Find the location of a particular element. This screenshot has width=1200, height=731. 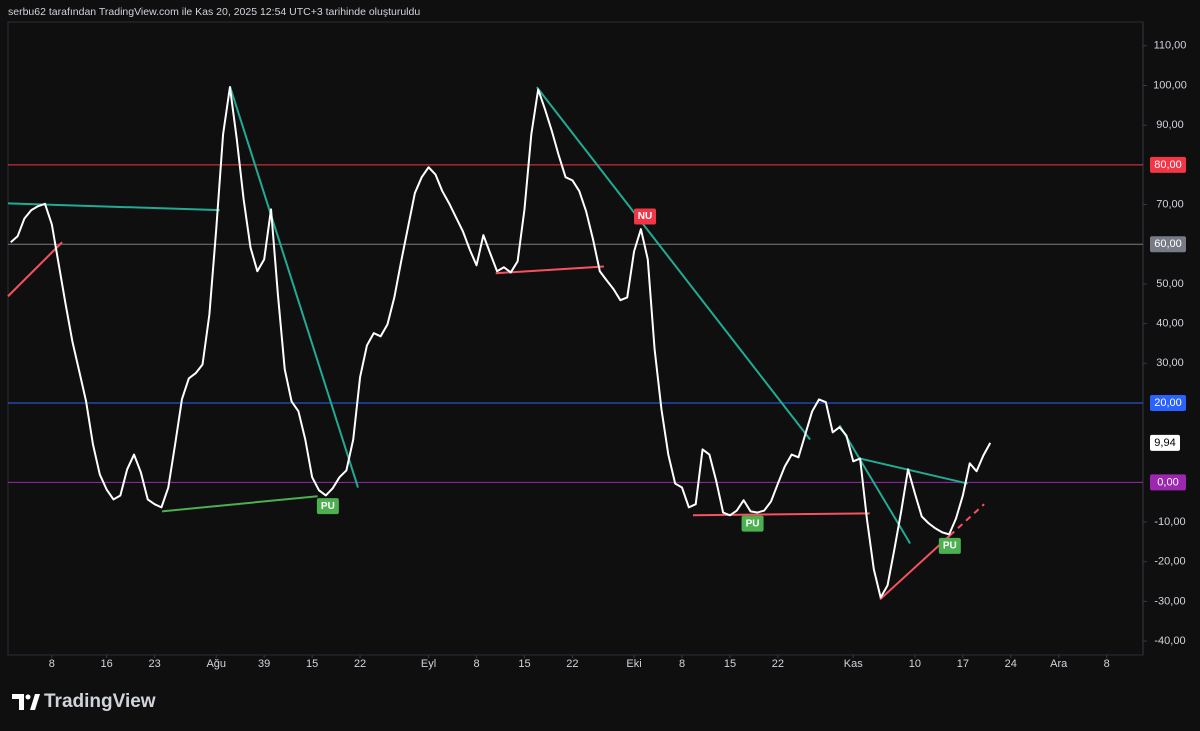

brand: TradingView is located at coordinates (100, 701).